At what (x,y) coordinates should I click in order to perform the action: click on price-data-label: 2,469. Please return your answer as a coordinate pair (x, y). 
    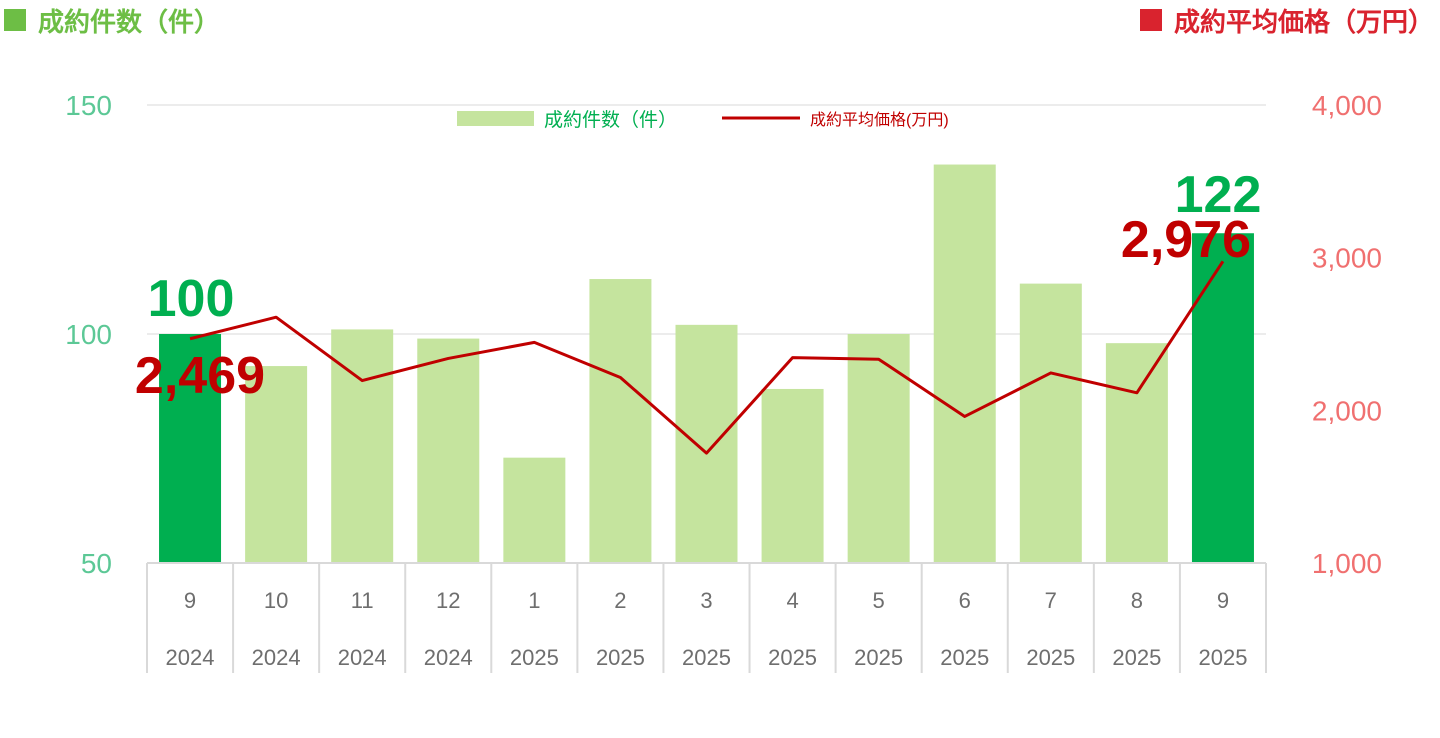
    Looking at the image, I should click on (200, 376).